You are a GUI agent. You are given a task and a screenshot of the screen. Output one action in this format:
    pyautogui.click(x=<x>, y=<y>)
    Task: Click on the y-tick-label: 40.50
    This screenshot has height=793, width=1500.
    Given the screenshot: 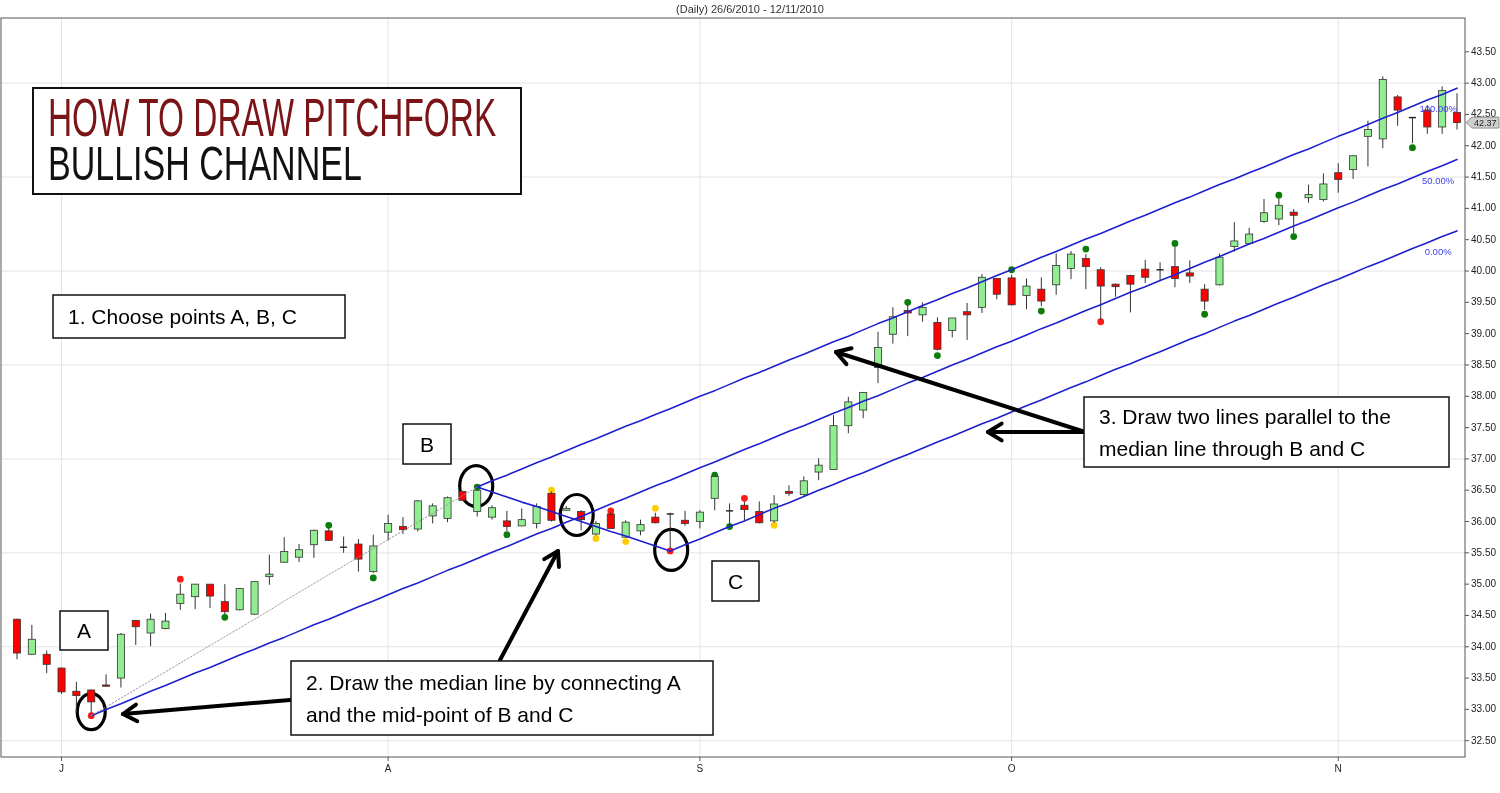 What is the action you would take?
    pyautogui.click(x=1484, y=239)
    